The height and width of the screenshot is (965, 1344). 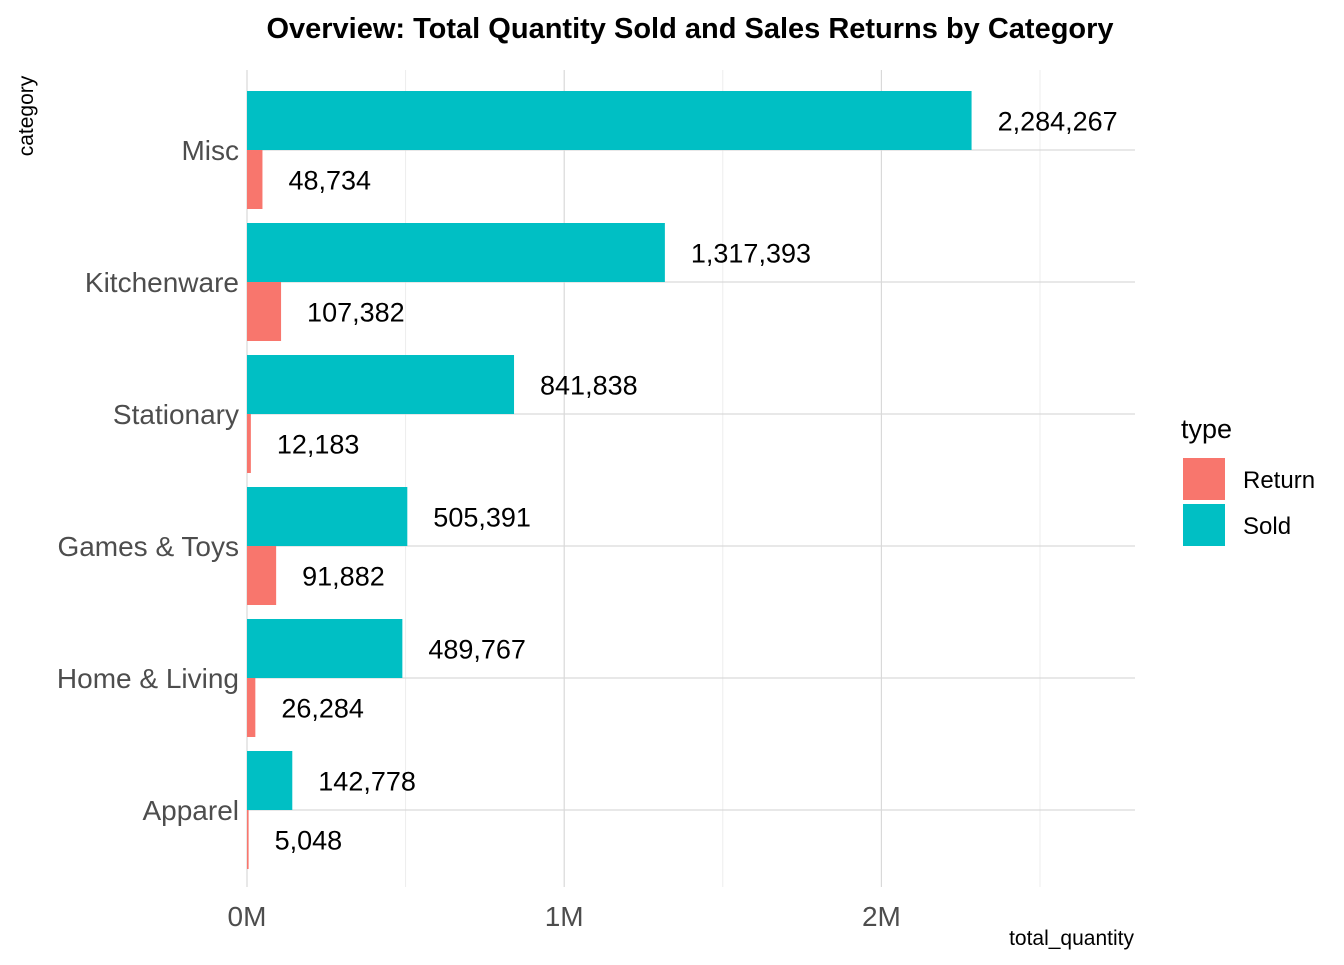 What do you see at coordinates (1267, 526) in the screenshot?
I see `legend-label: Sold` at bounding box center [1267, 526].